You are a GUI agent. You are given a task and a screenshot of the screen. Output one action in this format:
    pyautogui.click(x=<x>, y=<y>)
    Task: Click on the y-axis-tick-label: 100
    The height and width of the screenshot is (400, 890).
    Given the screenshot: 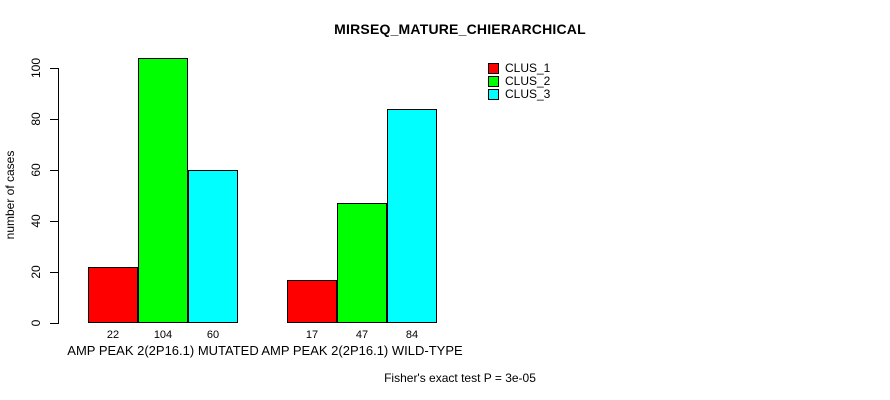 What is the action you would take?
    pyautogui.click(x=36, y=68)
    